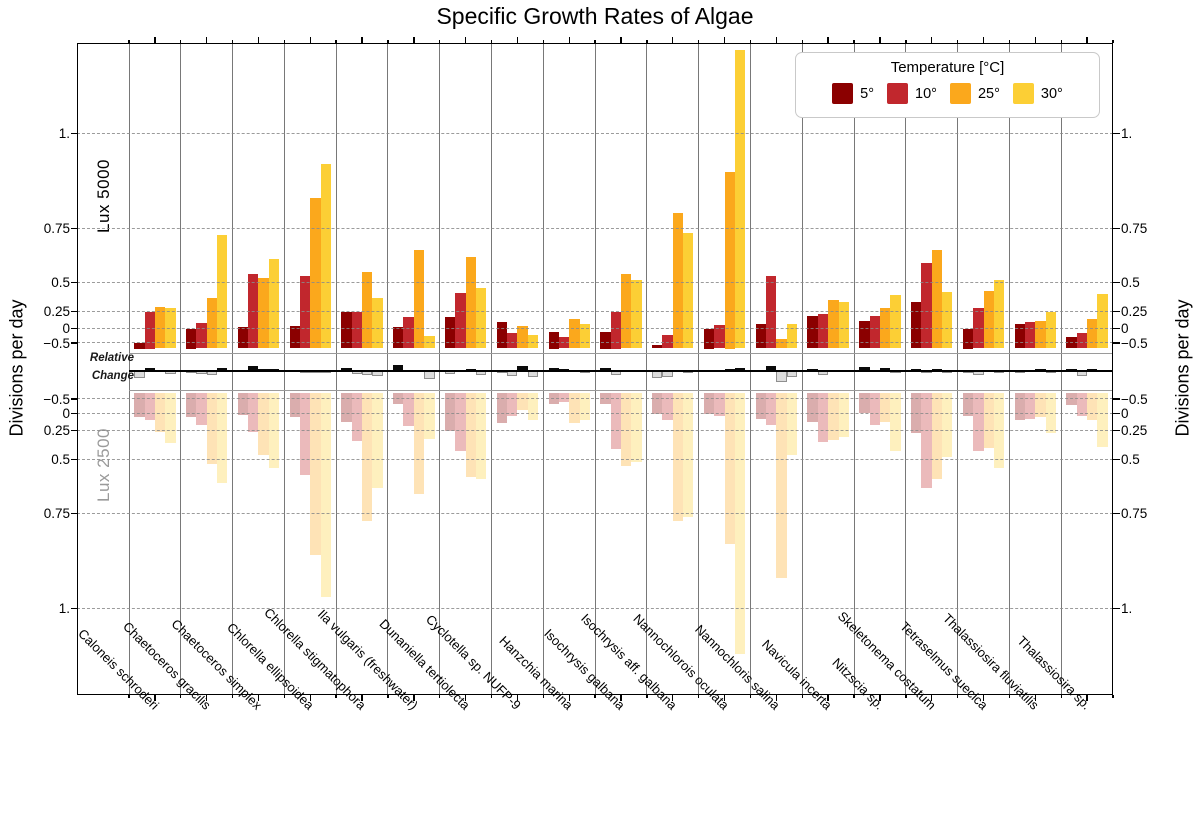  I want to click on species-label: Dunaniella tertiolecta, so click(424, 664).